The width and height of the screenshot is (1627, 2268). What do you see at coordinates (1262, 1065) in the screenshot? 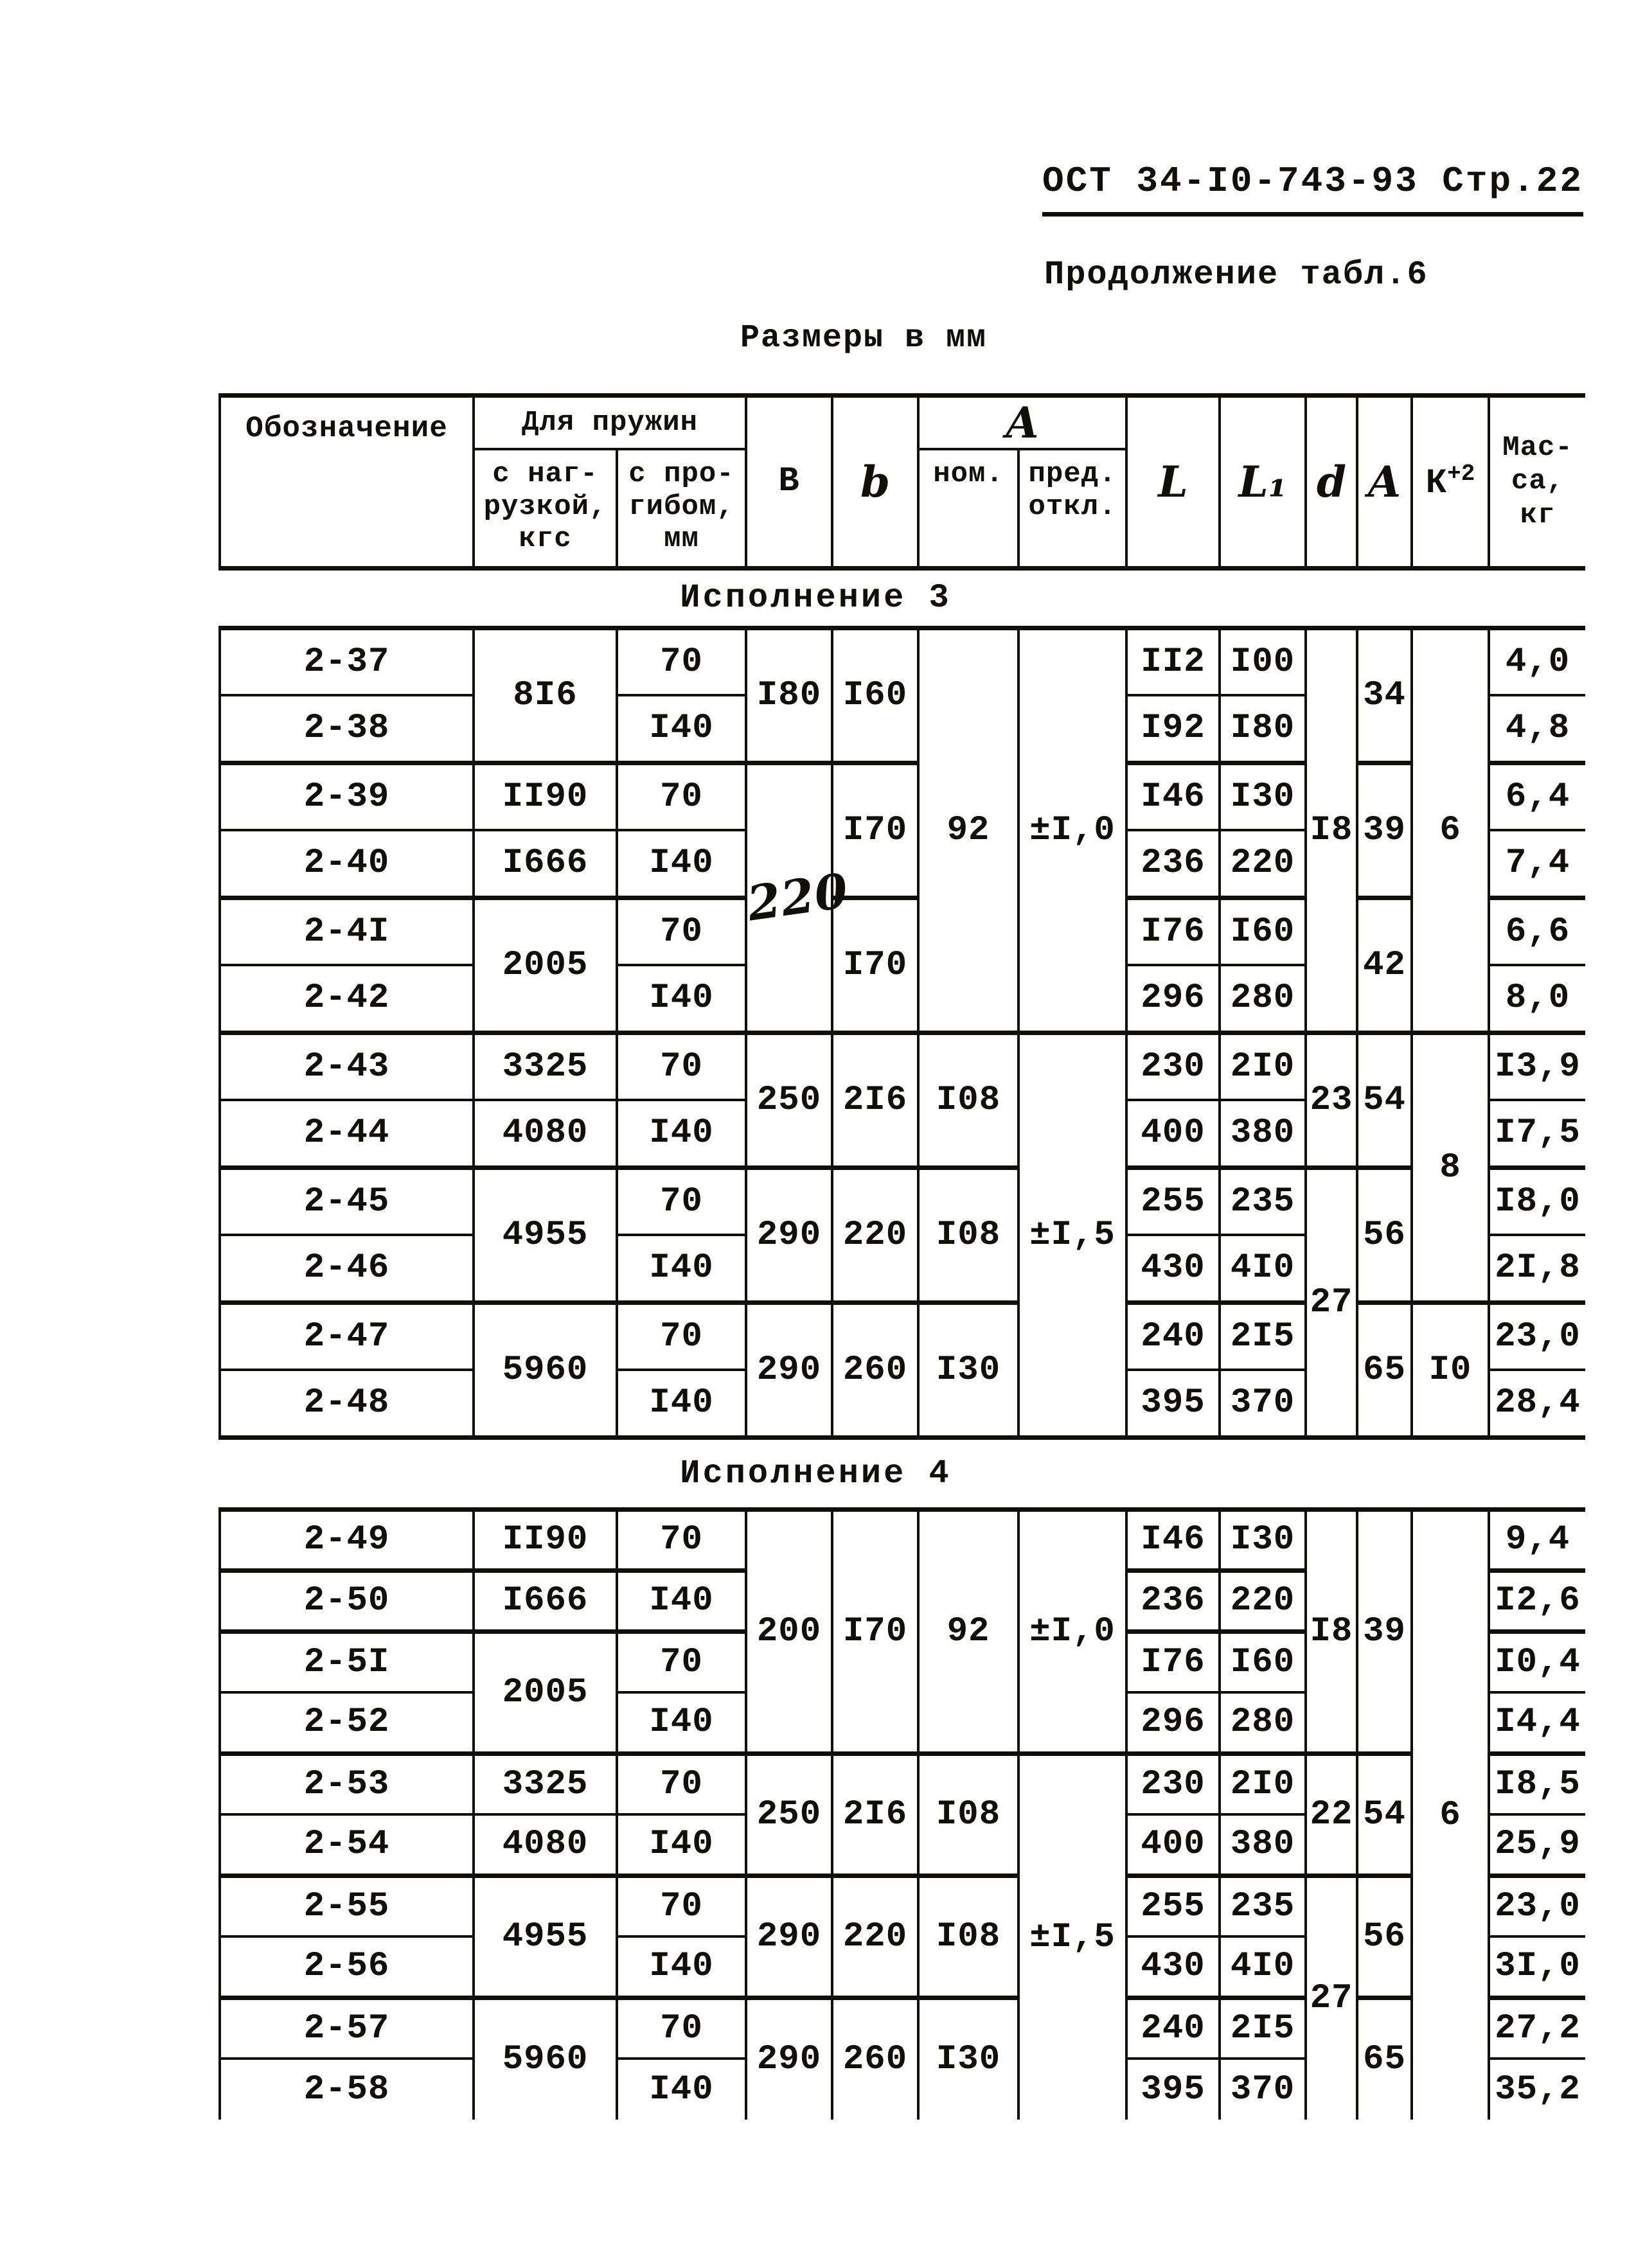
I see `table-cell: 2I0` at bounding box center [1262, 1065].